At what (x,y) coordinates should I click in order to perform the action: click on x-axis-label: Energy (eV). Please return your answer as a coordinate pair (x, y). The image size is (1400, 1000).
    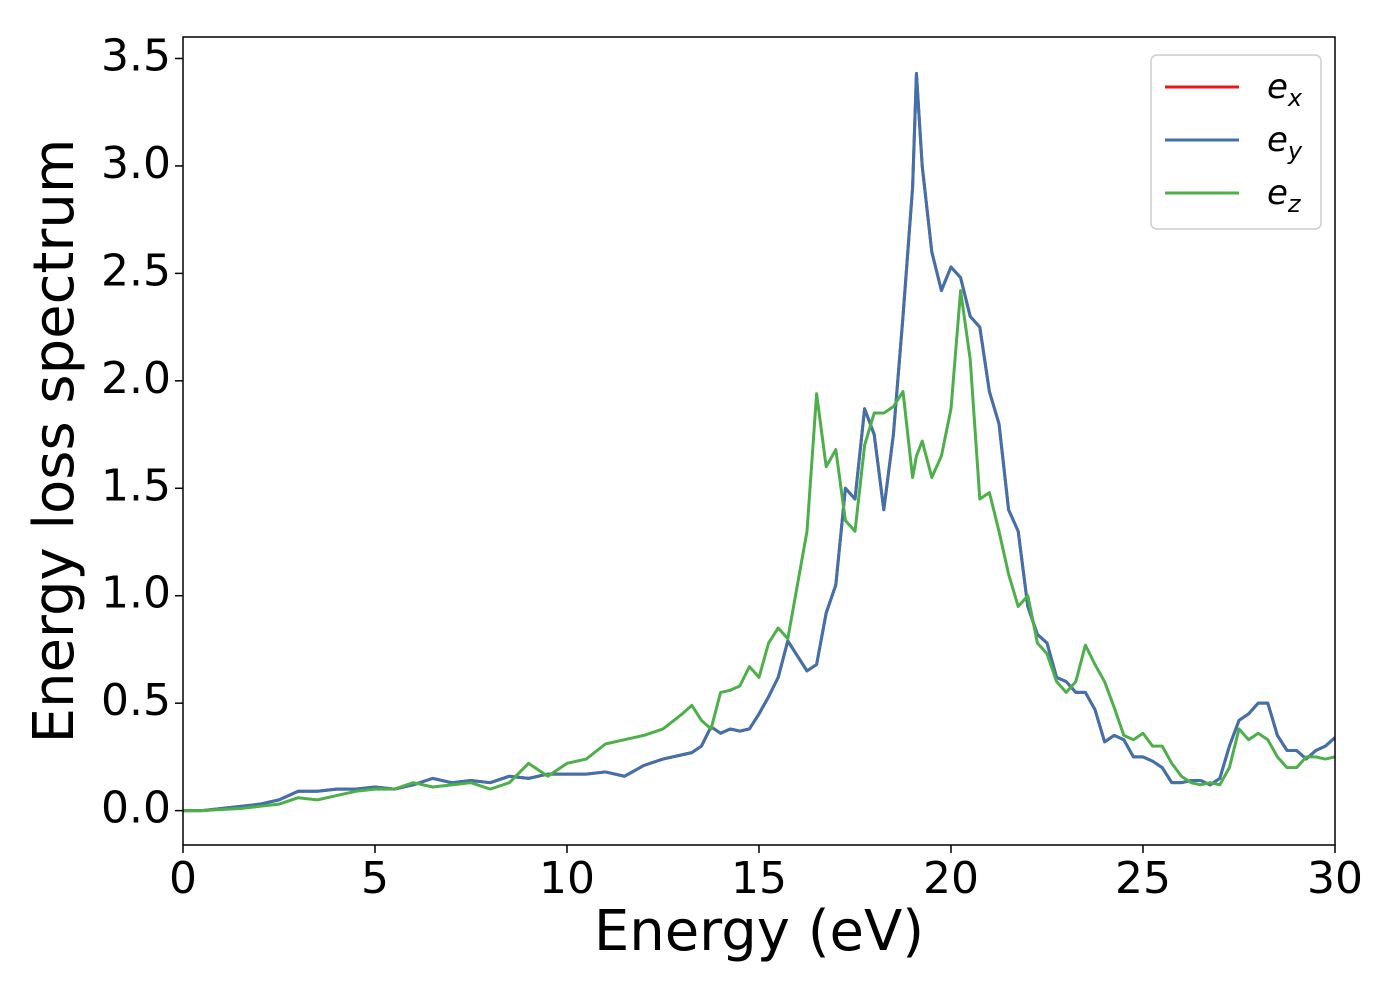
    Looking at the image, I should click on (759, 931).